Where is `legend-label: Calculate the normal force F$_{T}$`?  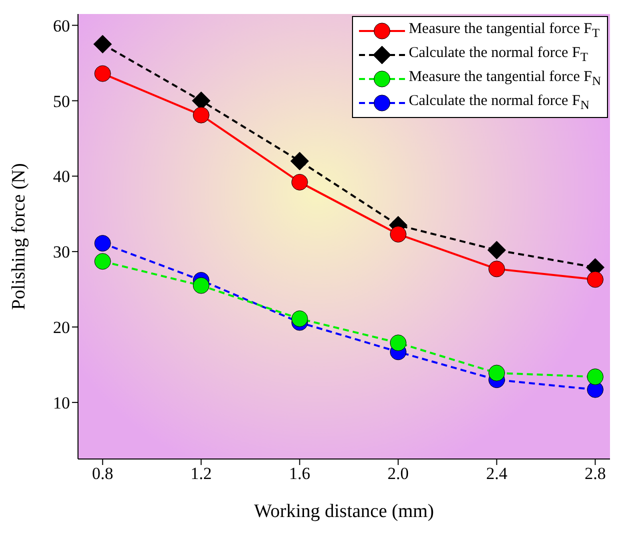
legend-label: Calculate the normal force F$_{T}$ is located at coordinates (498, 54).